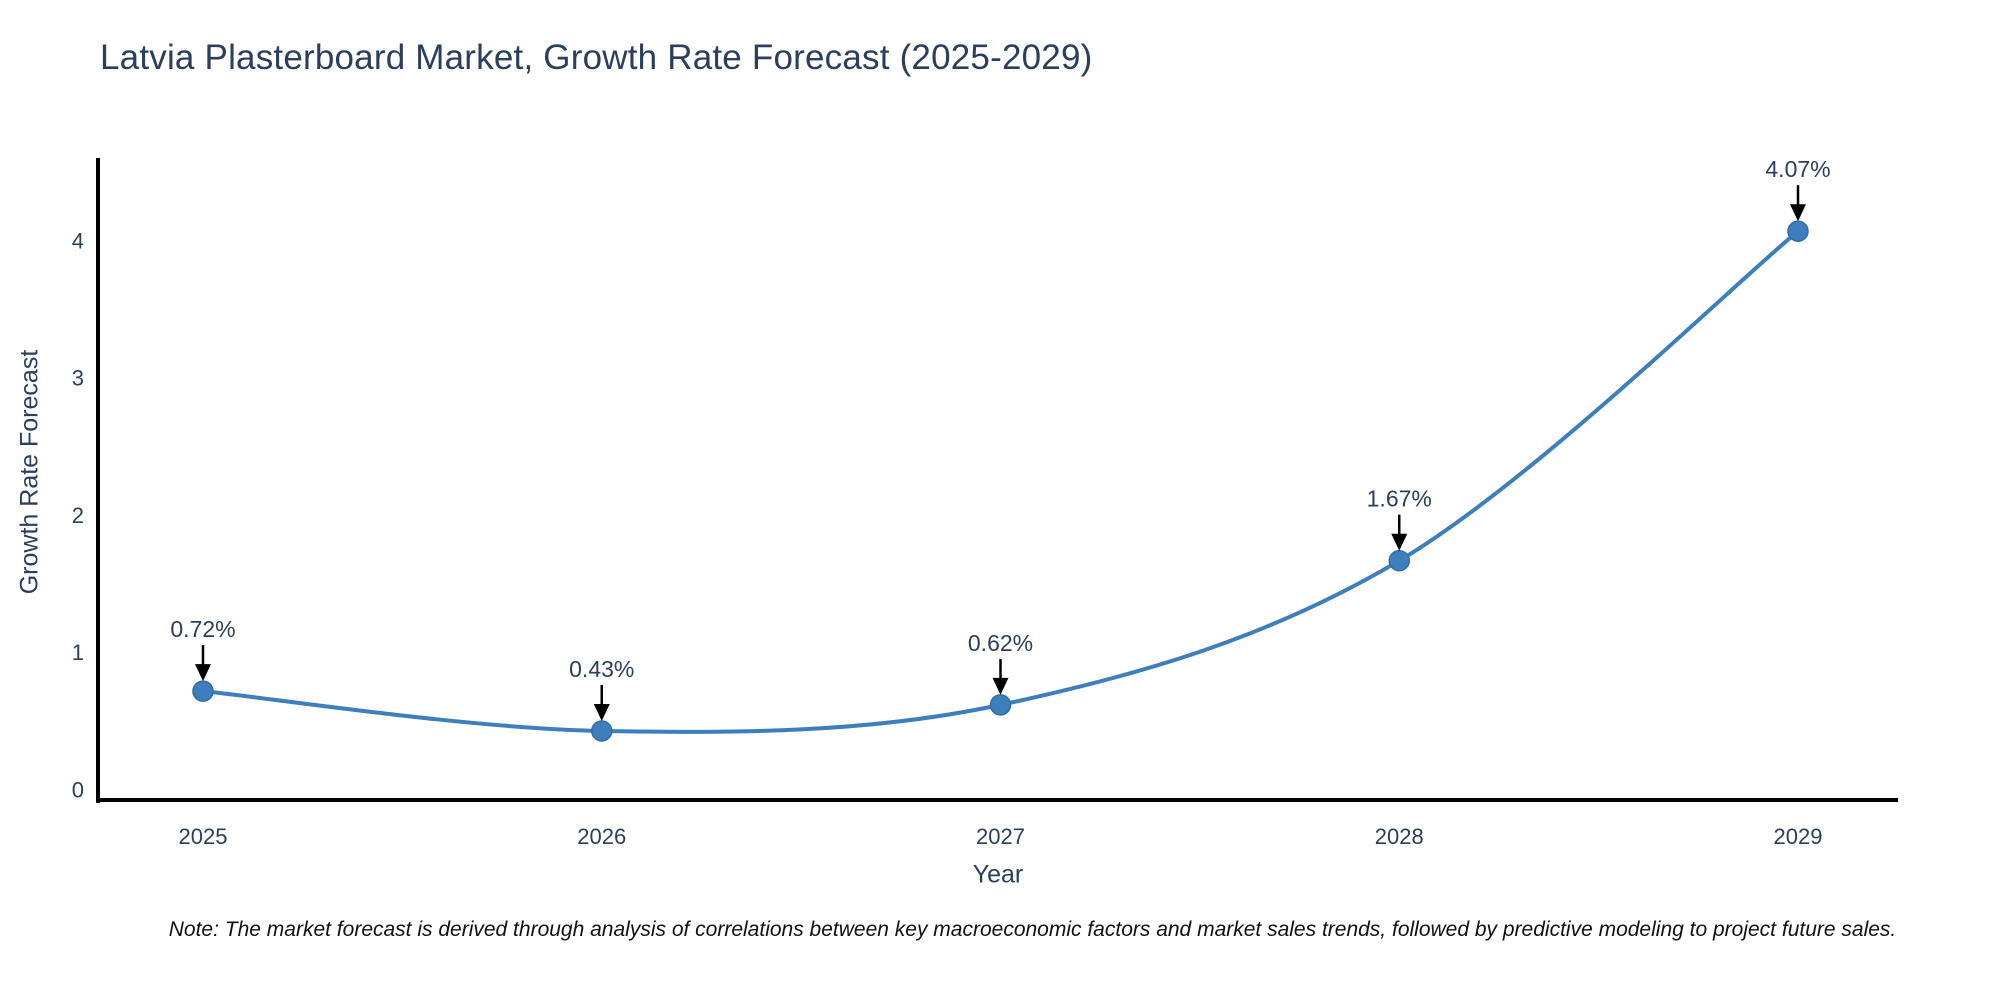 Image resolution: width=2000 pixels, height=1000 pixels. What do you see at coordinates (601, 669) in the screenshot?
I see `point-annotation-label: 0.43%` at bounding box center [601, 669].